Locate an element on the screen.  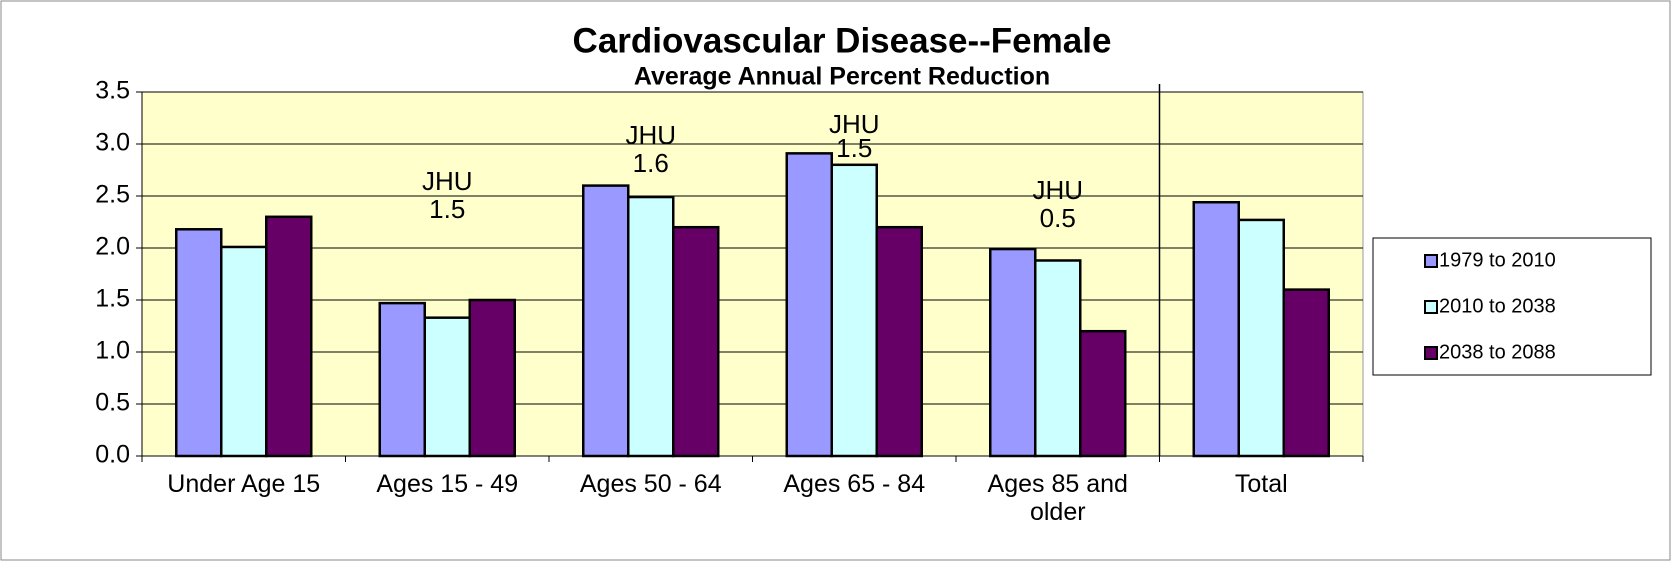
legend-box is located at coordinates (1512, 306).